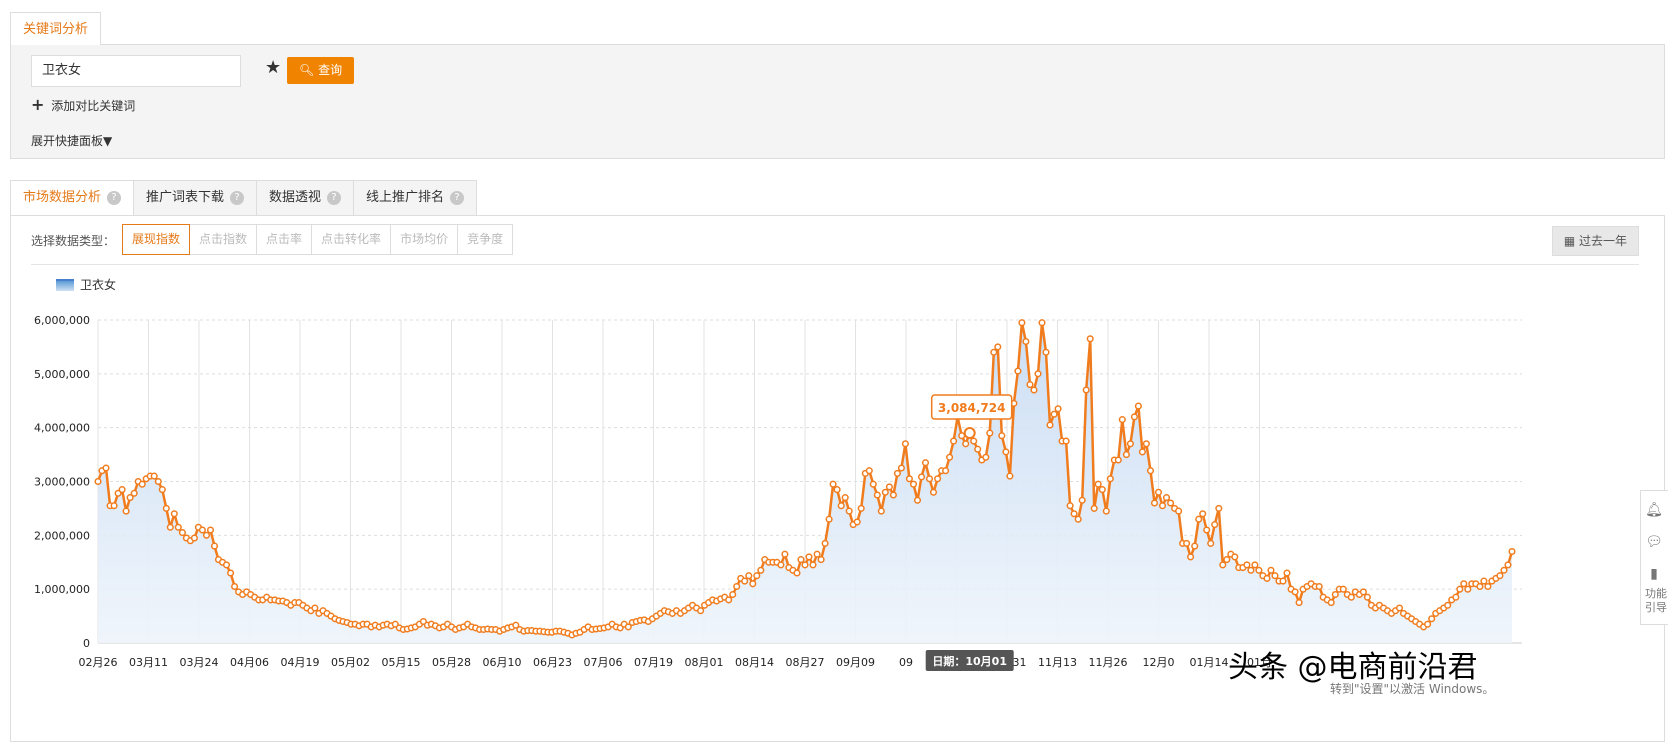 The image size is (1668, 747). What do you see at coordinates (502, 662) in the screenshot?
I see `x-tick-label: 06月10` at bounding box center [502, 662].